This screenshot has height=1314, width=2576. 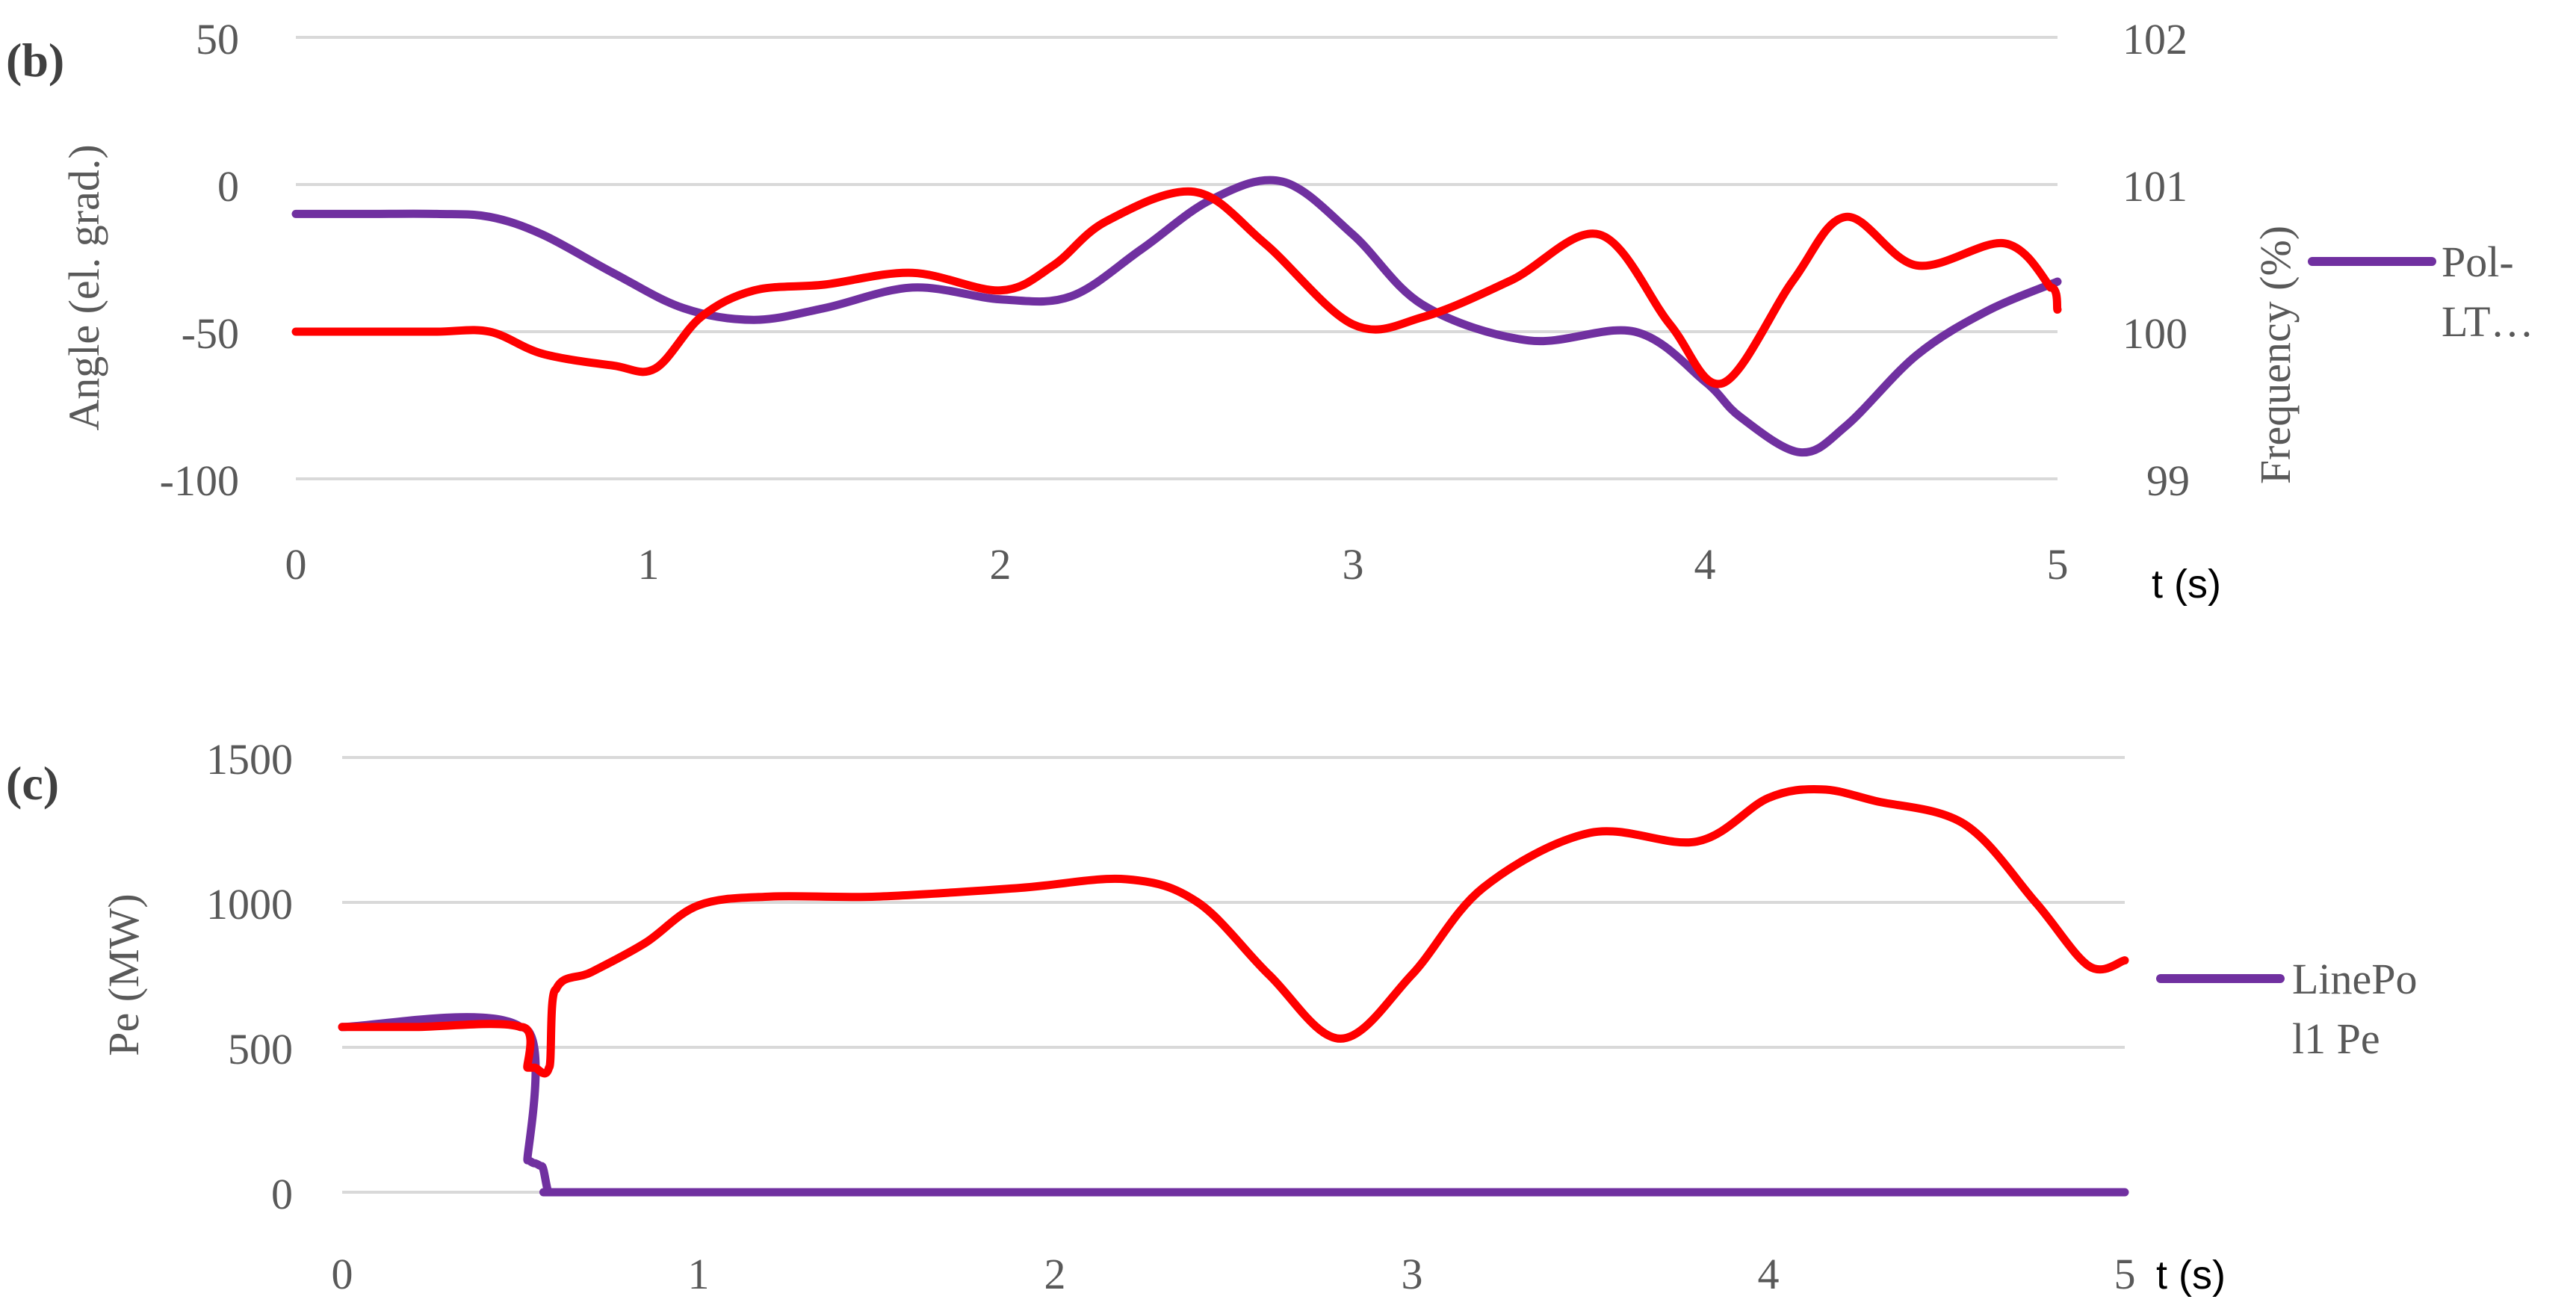 I want to click on y-tick-label: -100, so click(x=199, y=480).